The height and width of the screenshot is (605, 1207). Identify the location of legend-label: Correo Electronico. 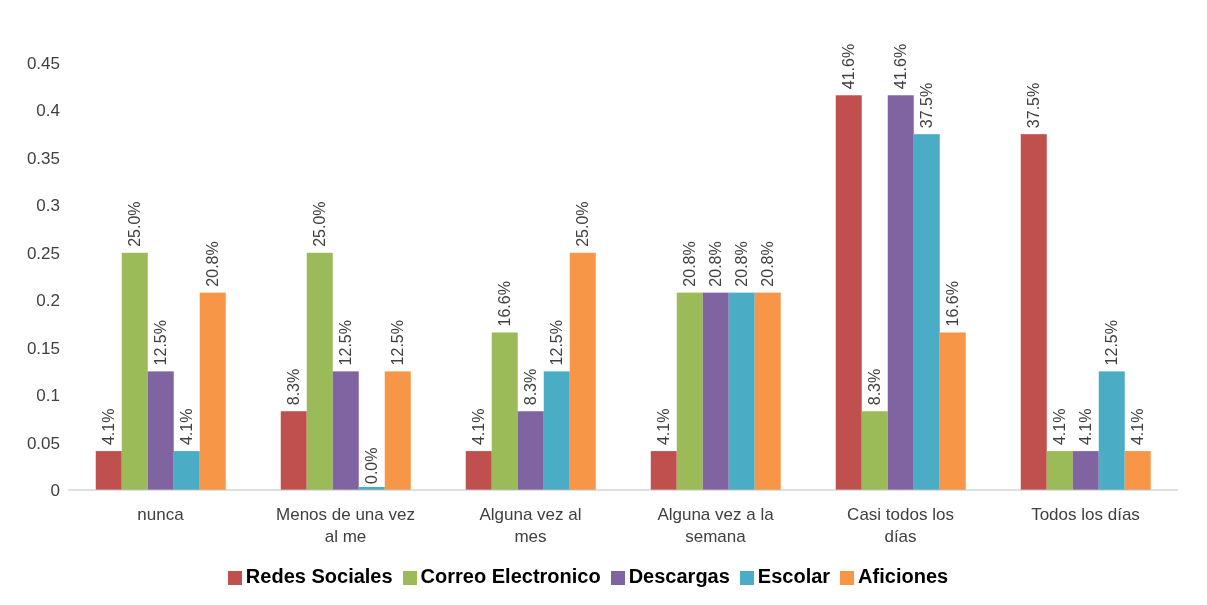
(510, 576).